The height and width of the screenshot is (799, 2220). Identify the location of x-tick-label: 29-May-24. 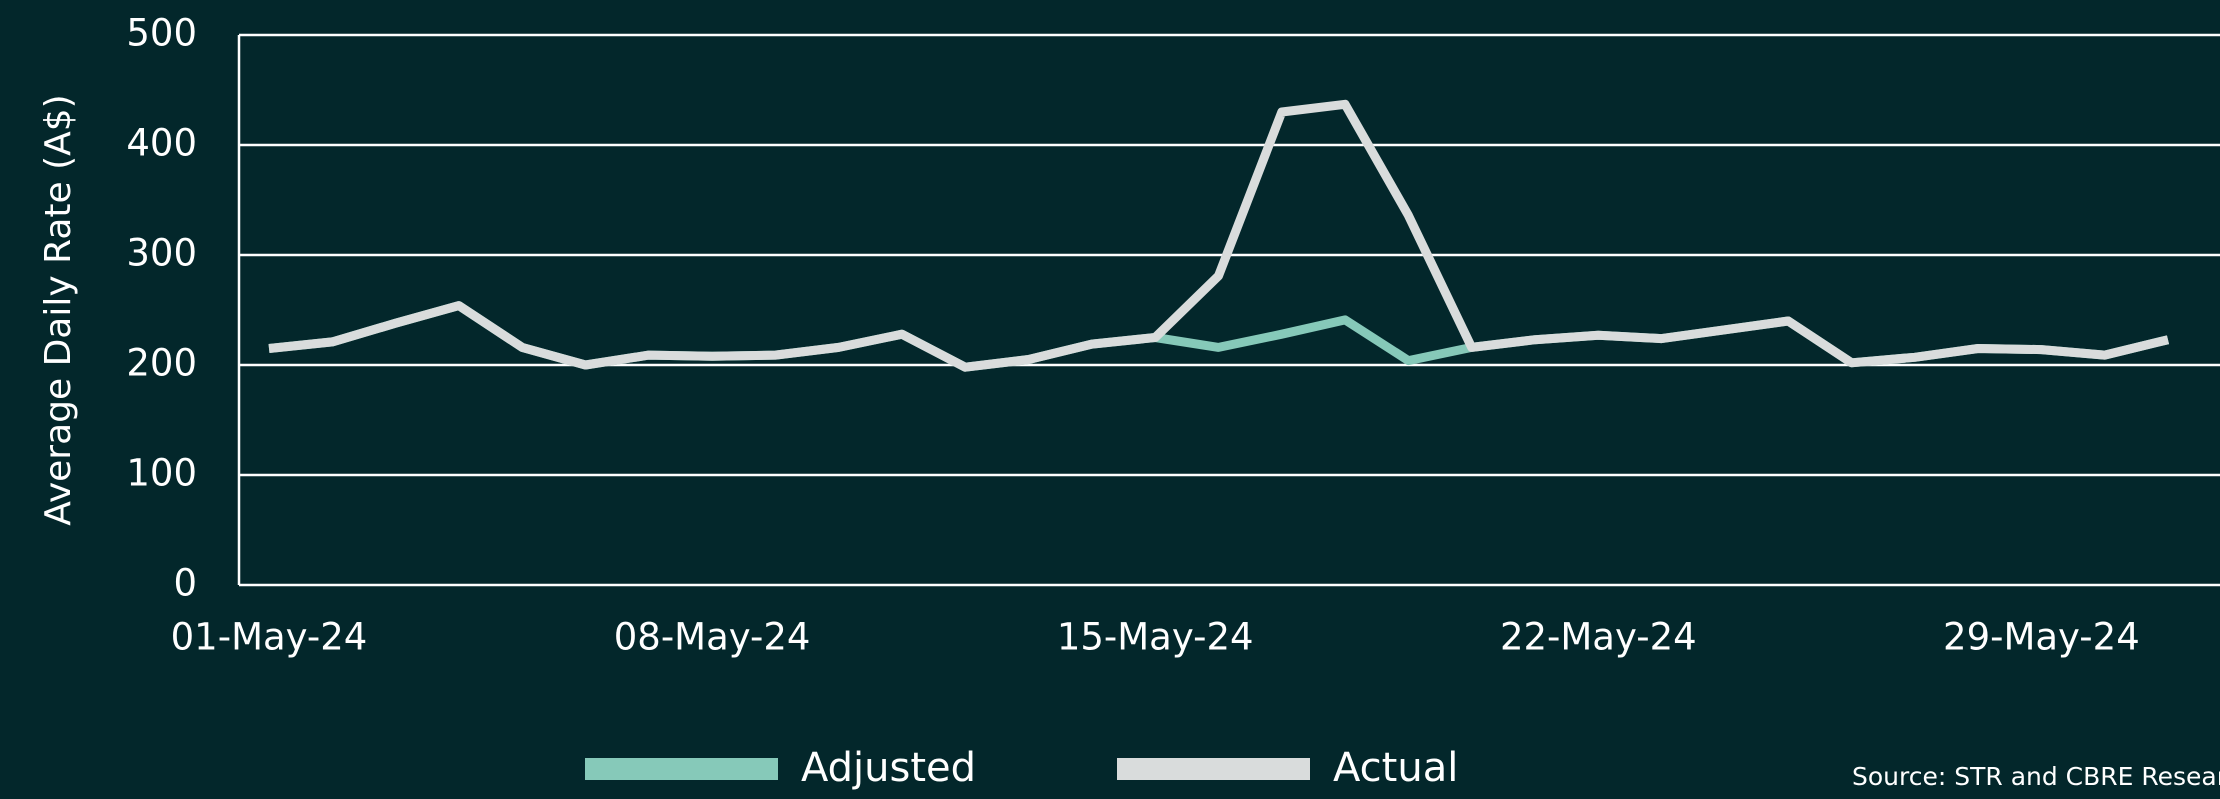
(2041, 637).